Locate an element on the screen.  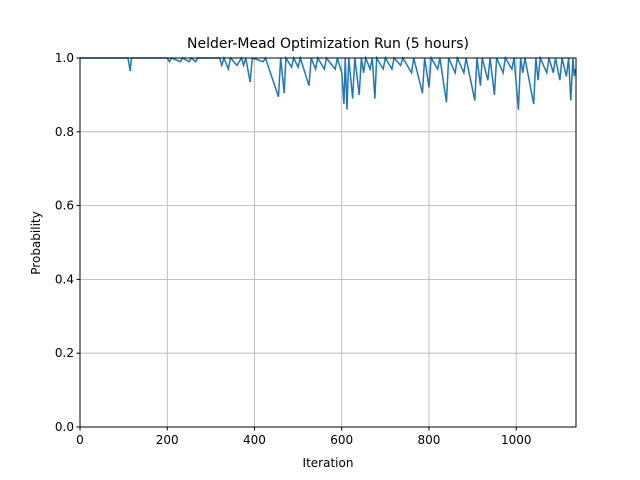
y-tick-label: 0.6 is located at coordinates (64, 206).